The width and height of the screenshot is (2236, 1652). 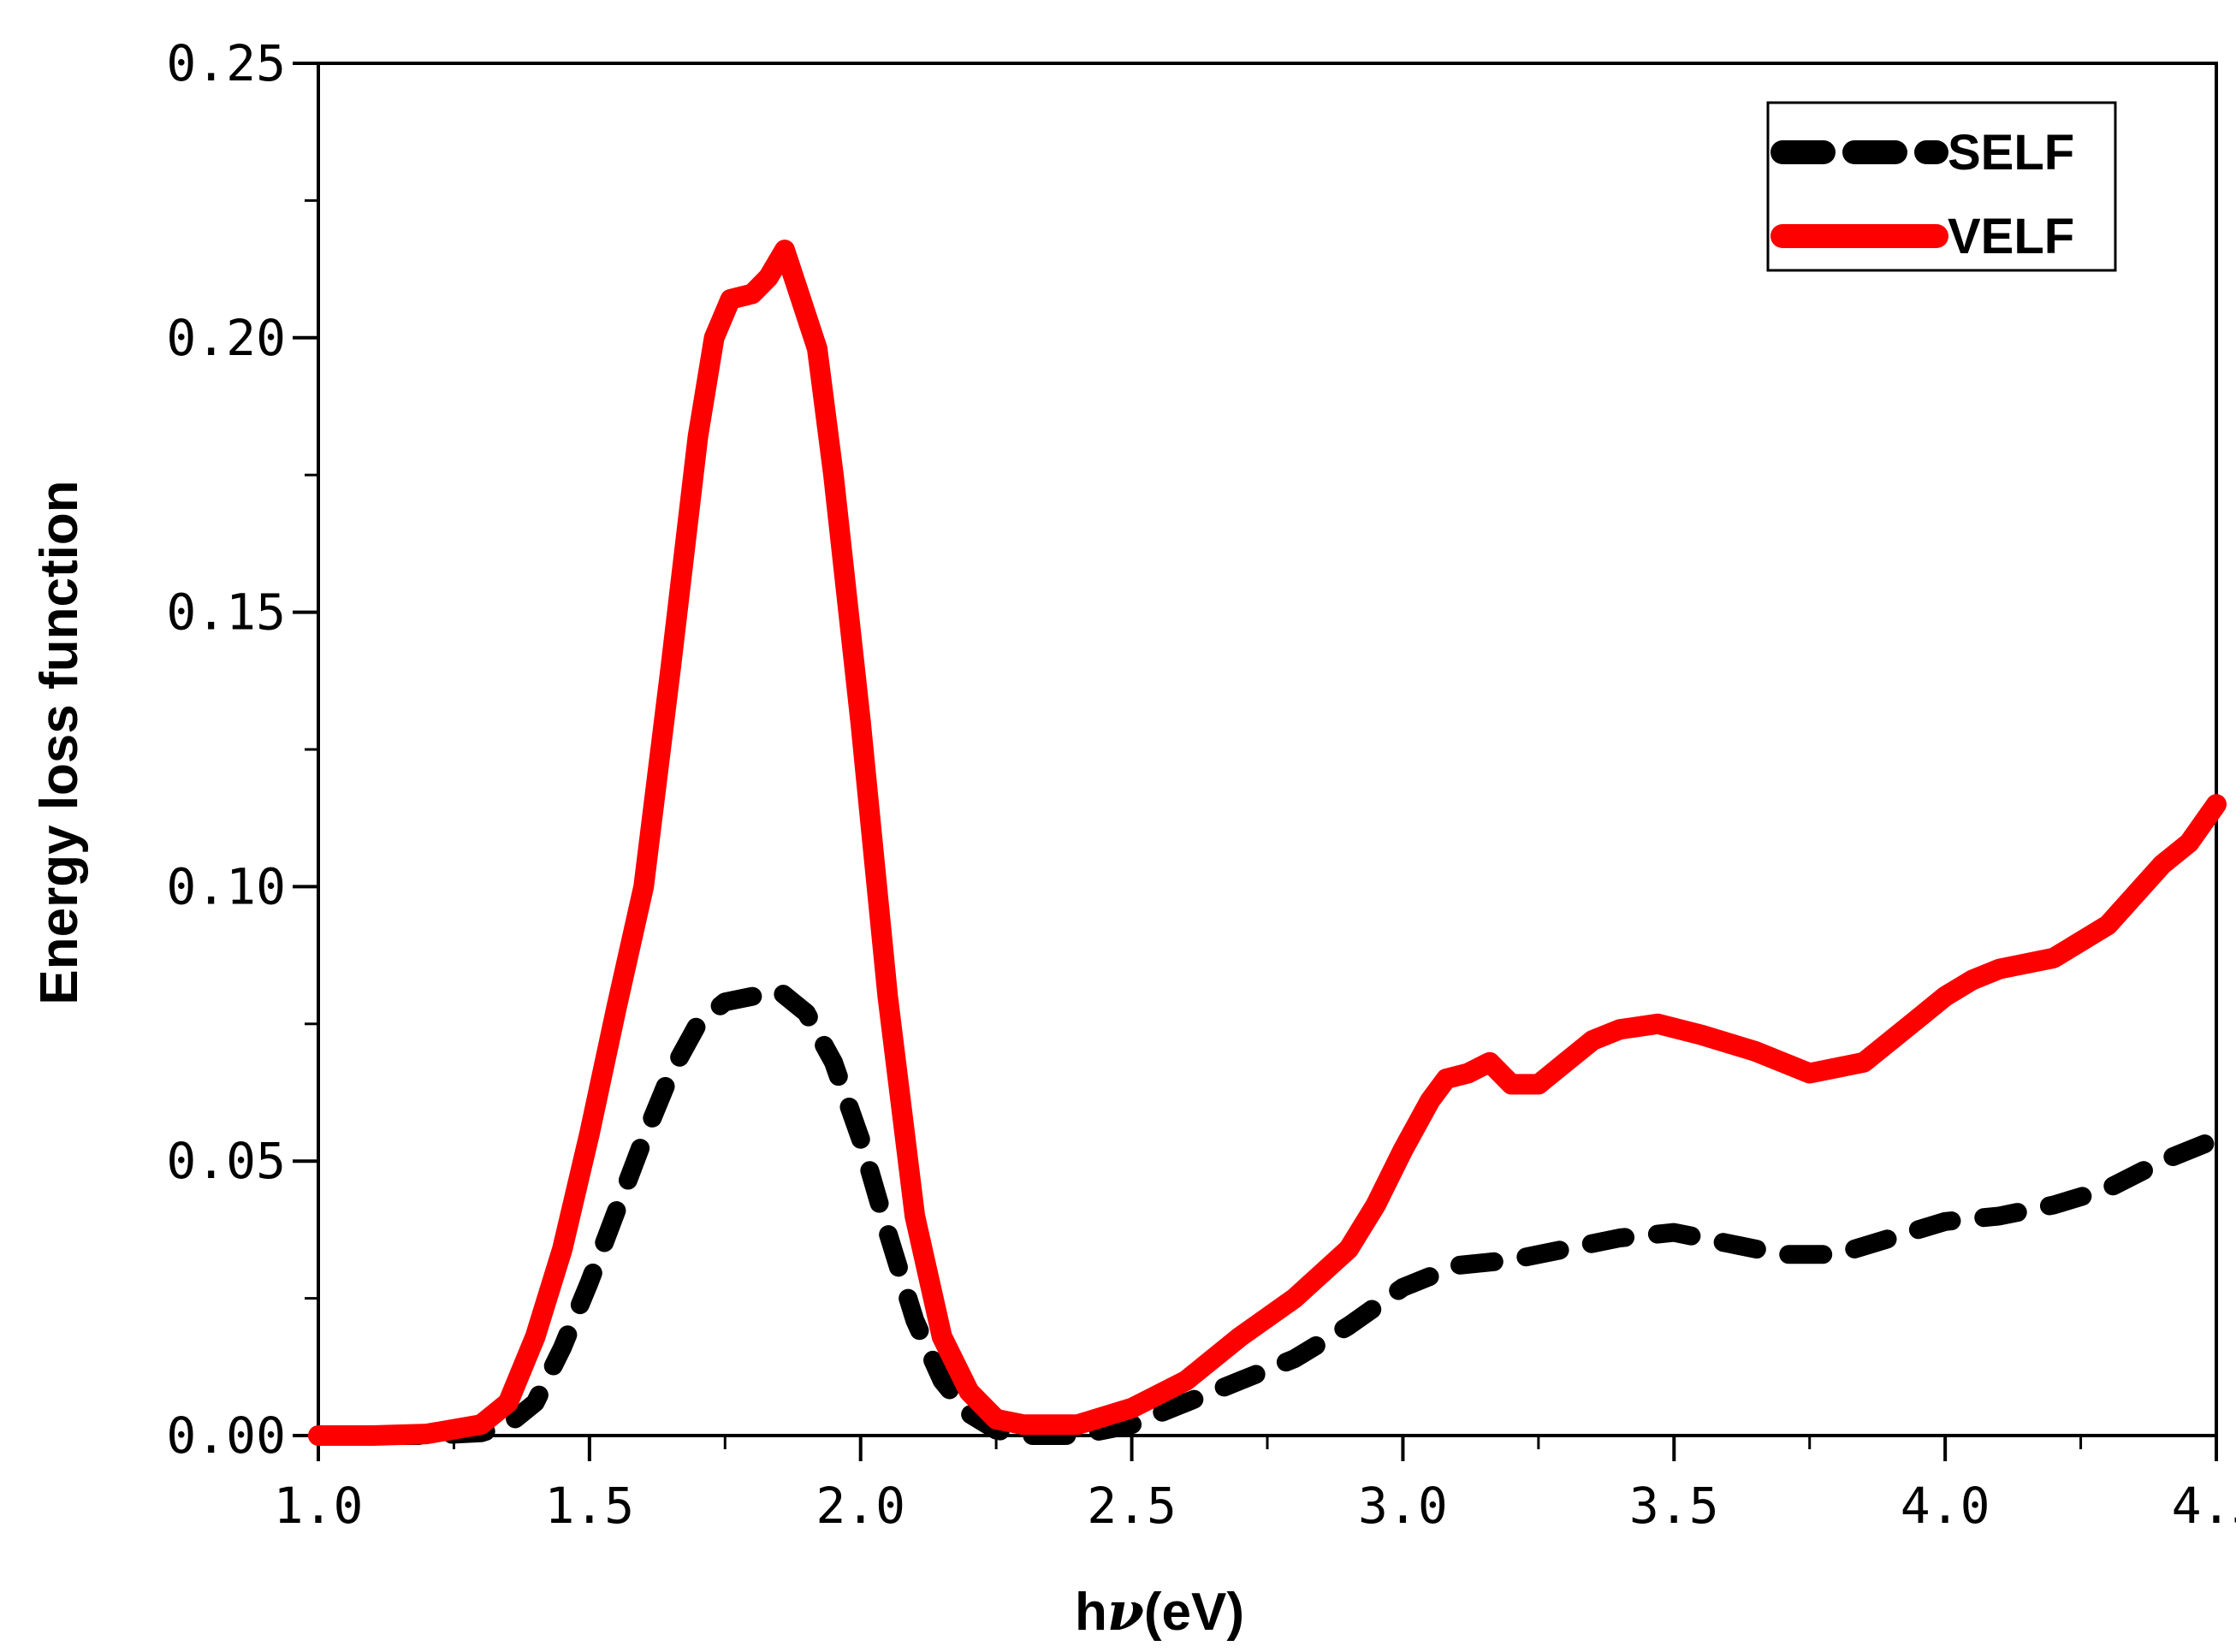 What do you see at coordinates (1091, 1612) in the screenshot?
I see `x-axis-title-main: h` at bounding box center [1091, 1612].